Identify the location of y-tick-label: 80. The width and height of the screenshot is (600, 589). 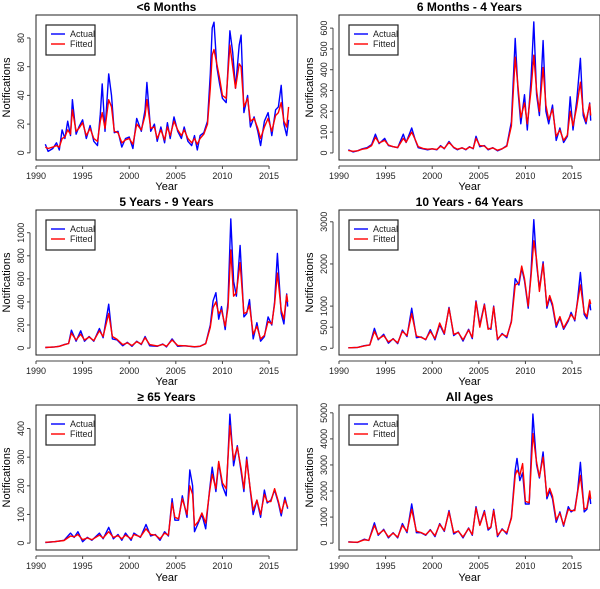
(21, 38).